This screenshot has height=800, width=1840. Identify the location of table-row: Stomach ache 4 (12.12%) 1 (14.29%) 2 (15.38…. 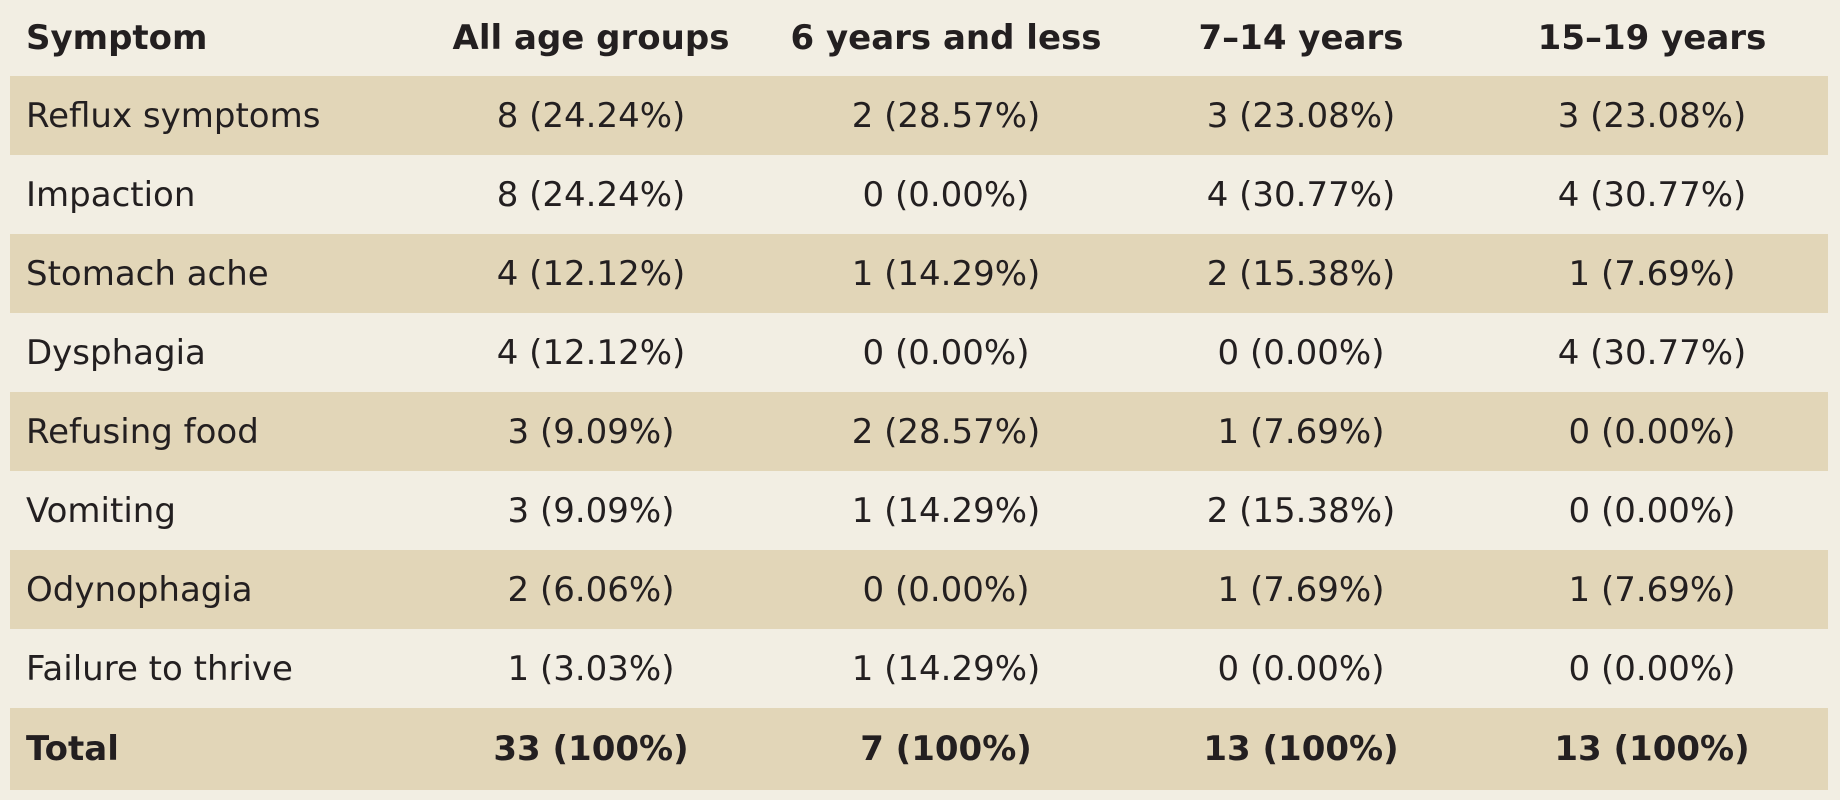
(919, 273).